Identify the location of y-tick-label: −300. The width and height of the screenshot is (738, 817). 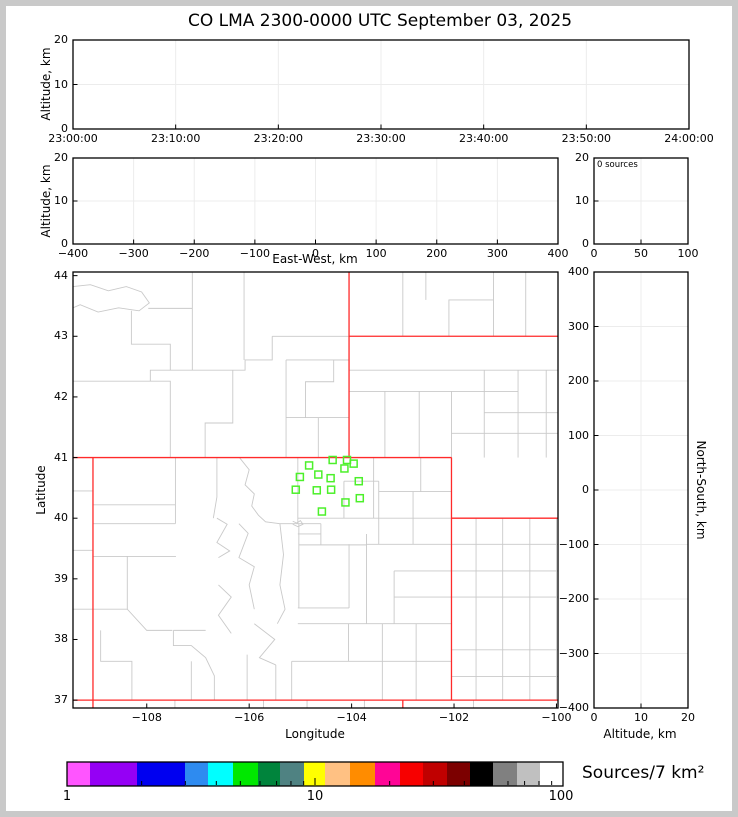
(573, 653).